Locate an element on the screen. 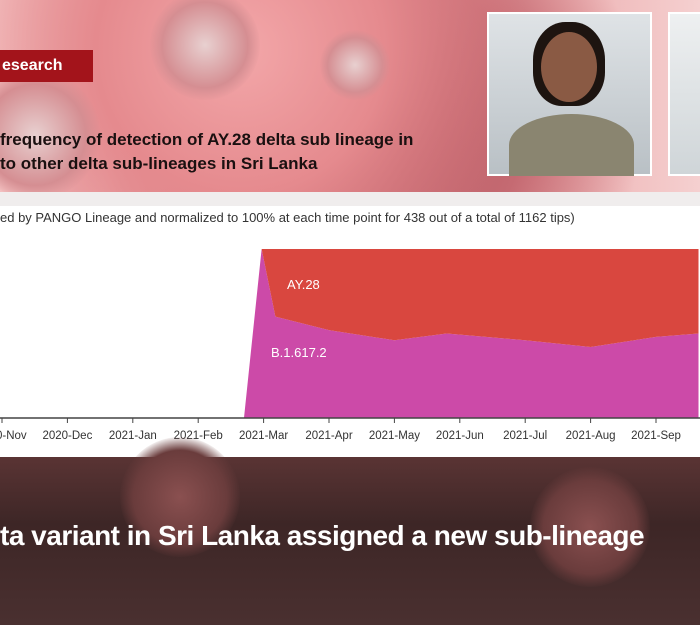  x-tick-label: 2021-Aug is located at coordinates (591, 436).